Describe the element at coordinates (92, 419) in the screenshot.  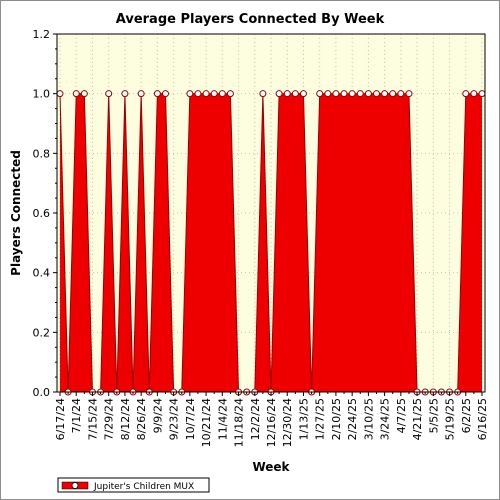
I see `x-tick-label: 7/15/24` at that location.